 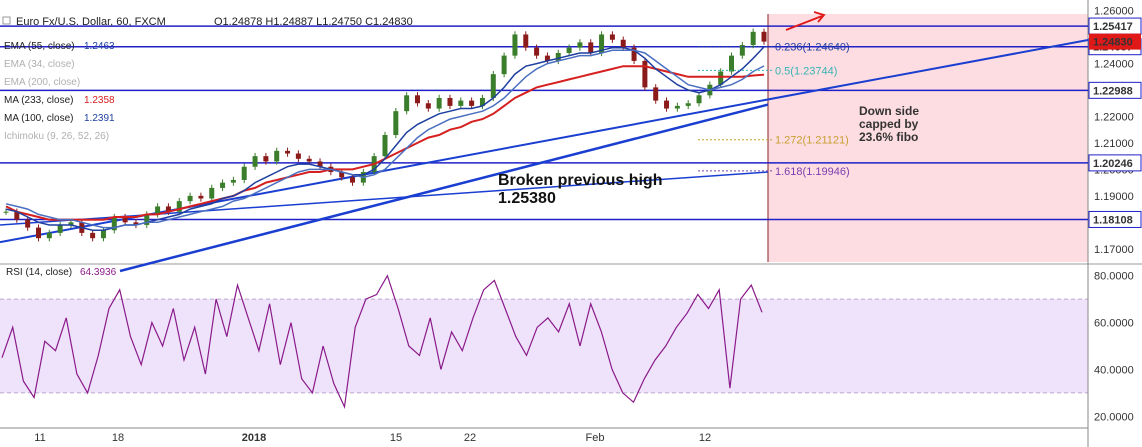 I want to click on rsi-tick-label: 60.0000, so click(x=1114, y=324).